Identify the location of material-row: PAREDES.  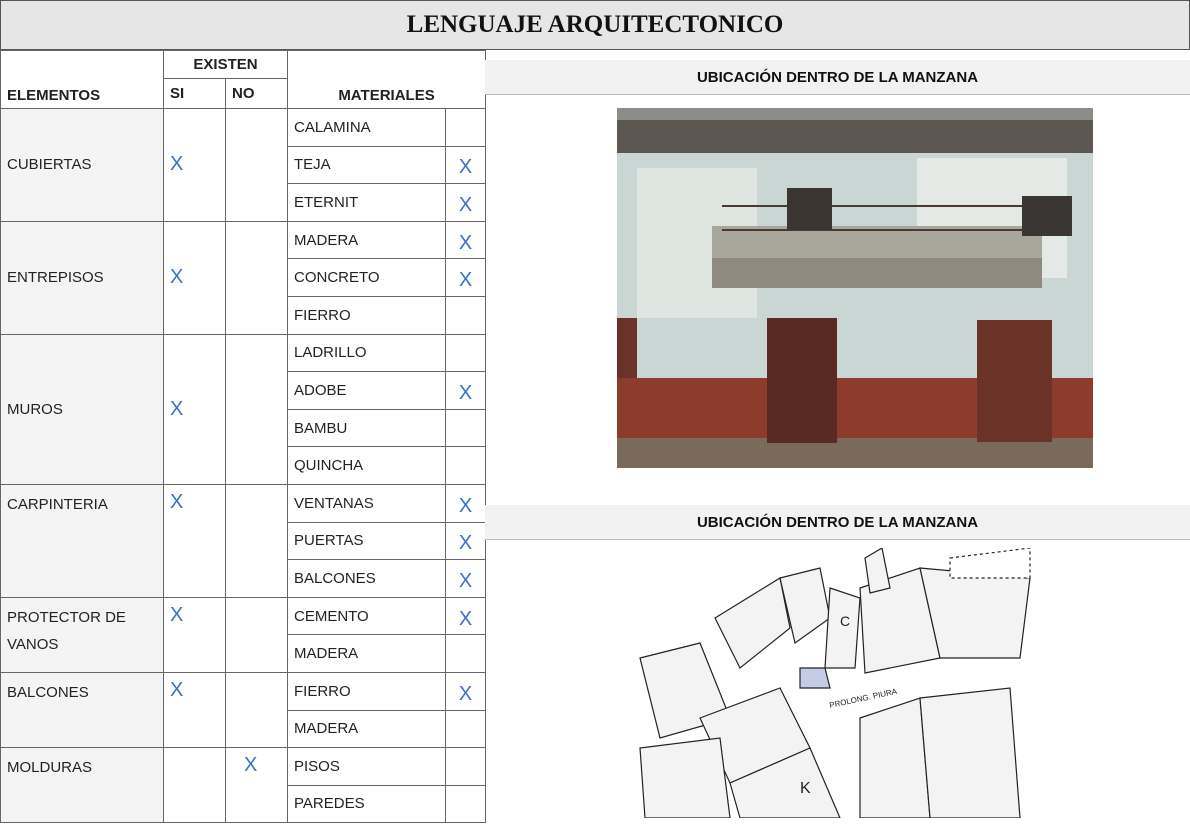
(244, 804).